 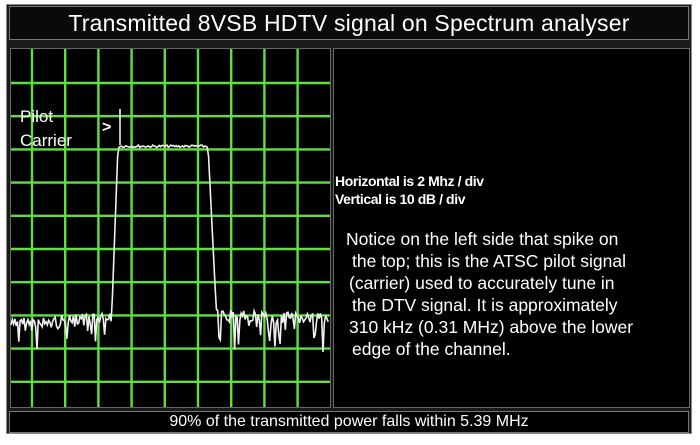 I want to click on note-line: (carrier) used to accurately tune in, so click(x=482, y=283).